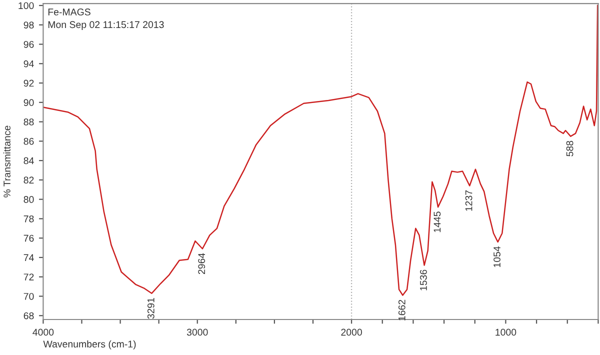 Image resolution: width=600 pixels, height=355 pixels. I want to click on y-axis-title: % Transmittance, so click(6, 162).